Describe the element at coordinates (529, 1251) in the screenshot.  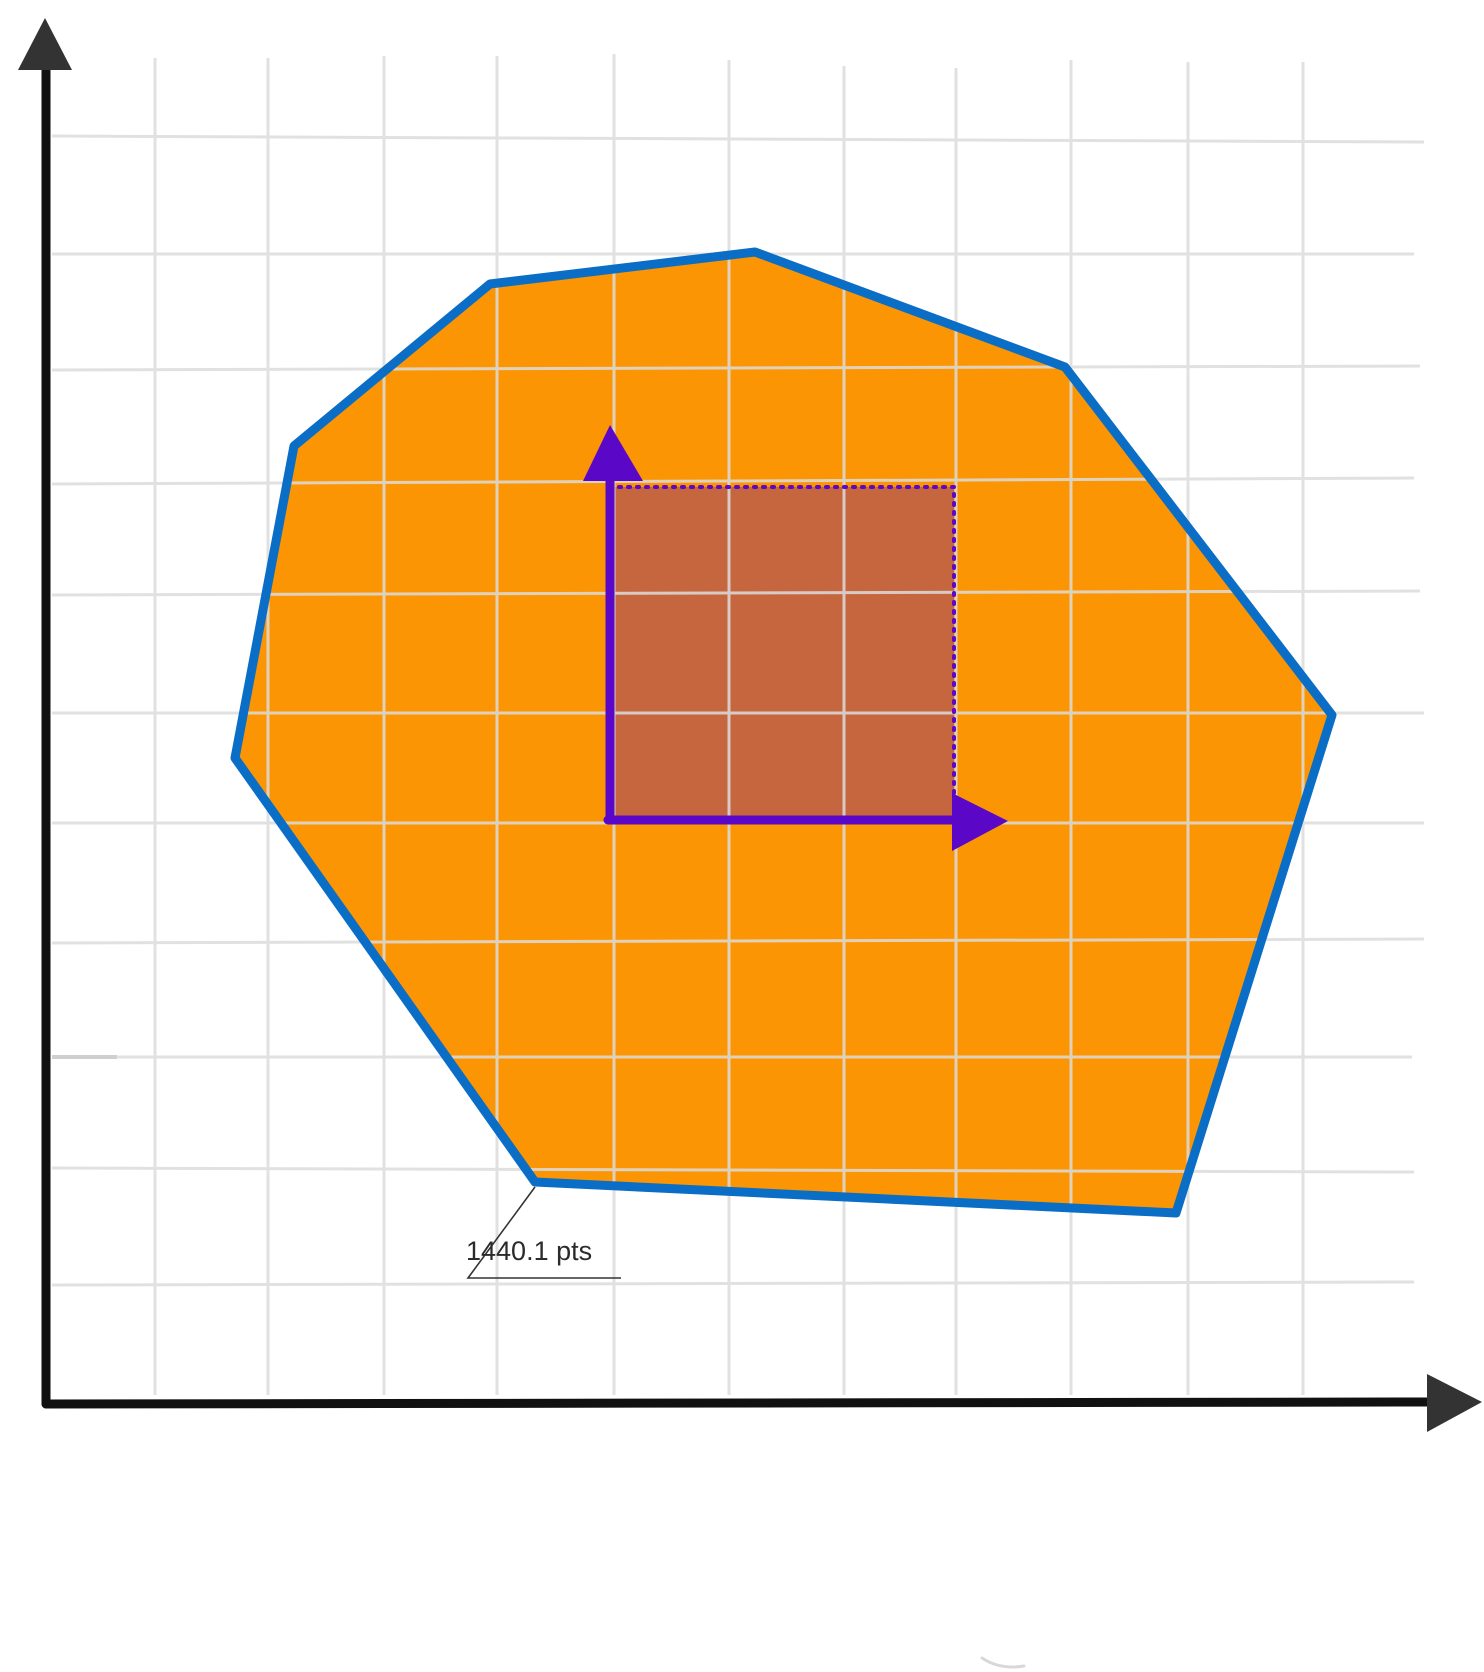
I see `measurement-label: 1440.1 pts` at that location.